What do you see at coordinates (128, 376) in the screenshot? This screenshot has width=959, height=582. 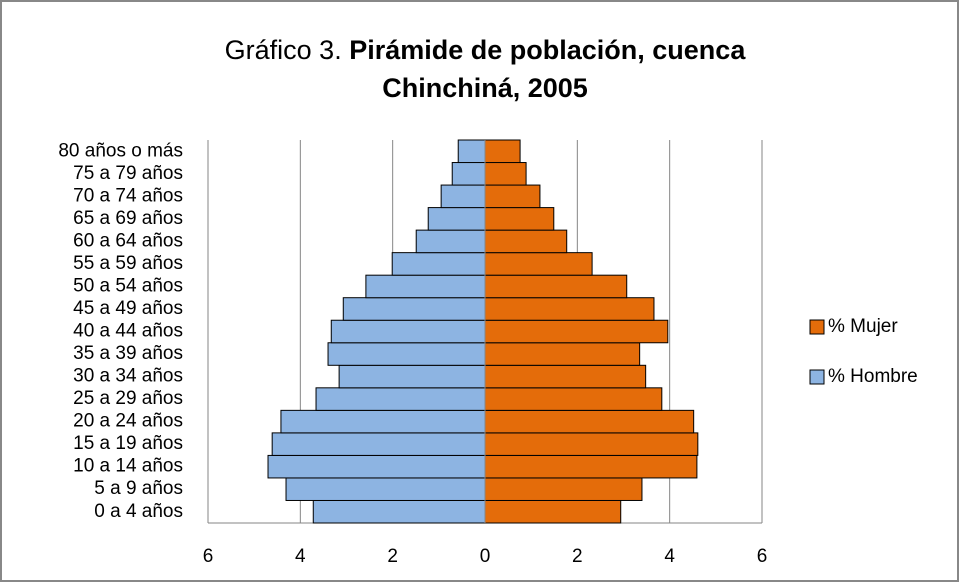 I see `y-tick-label: 30 a 34 años` at bounding box center [128, 376].